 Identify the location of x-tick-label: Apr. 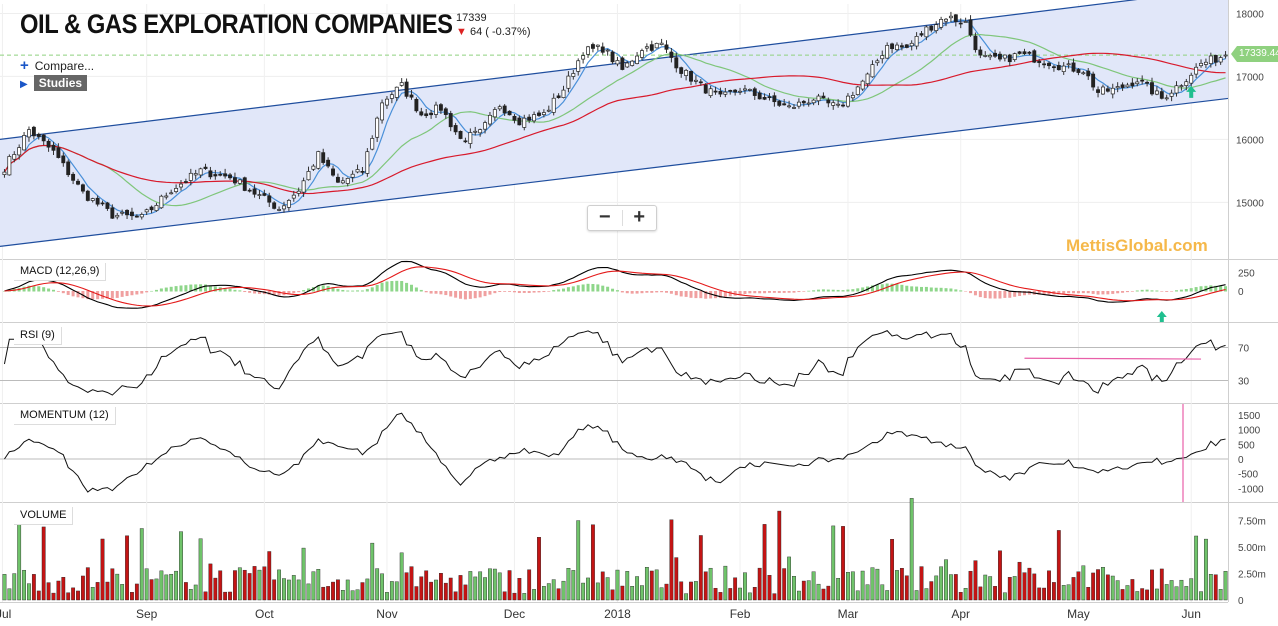
(960, 614).